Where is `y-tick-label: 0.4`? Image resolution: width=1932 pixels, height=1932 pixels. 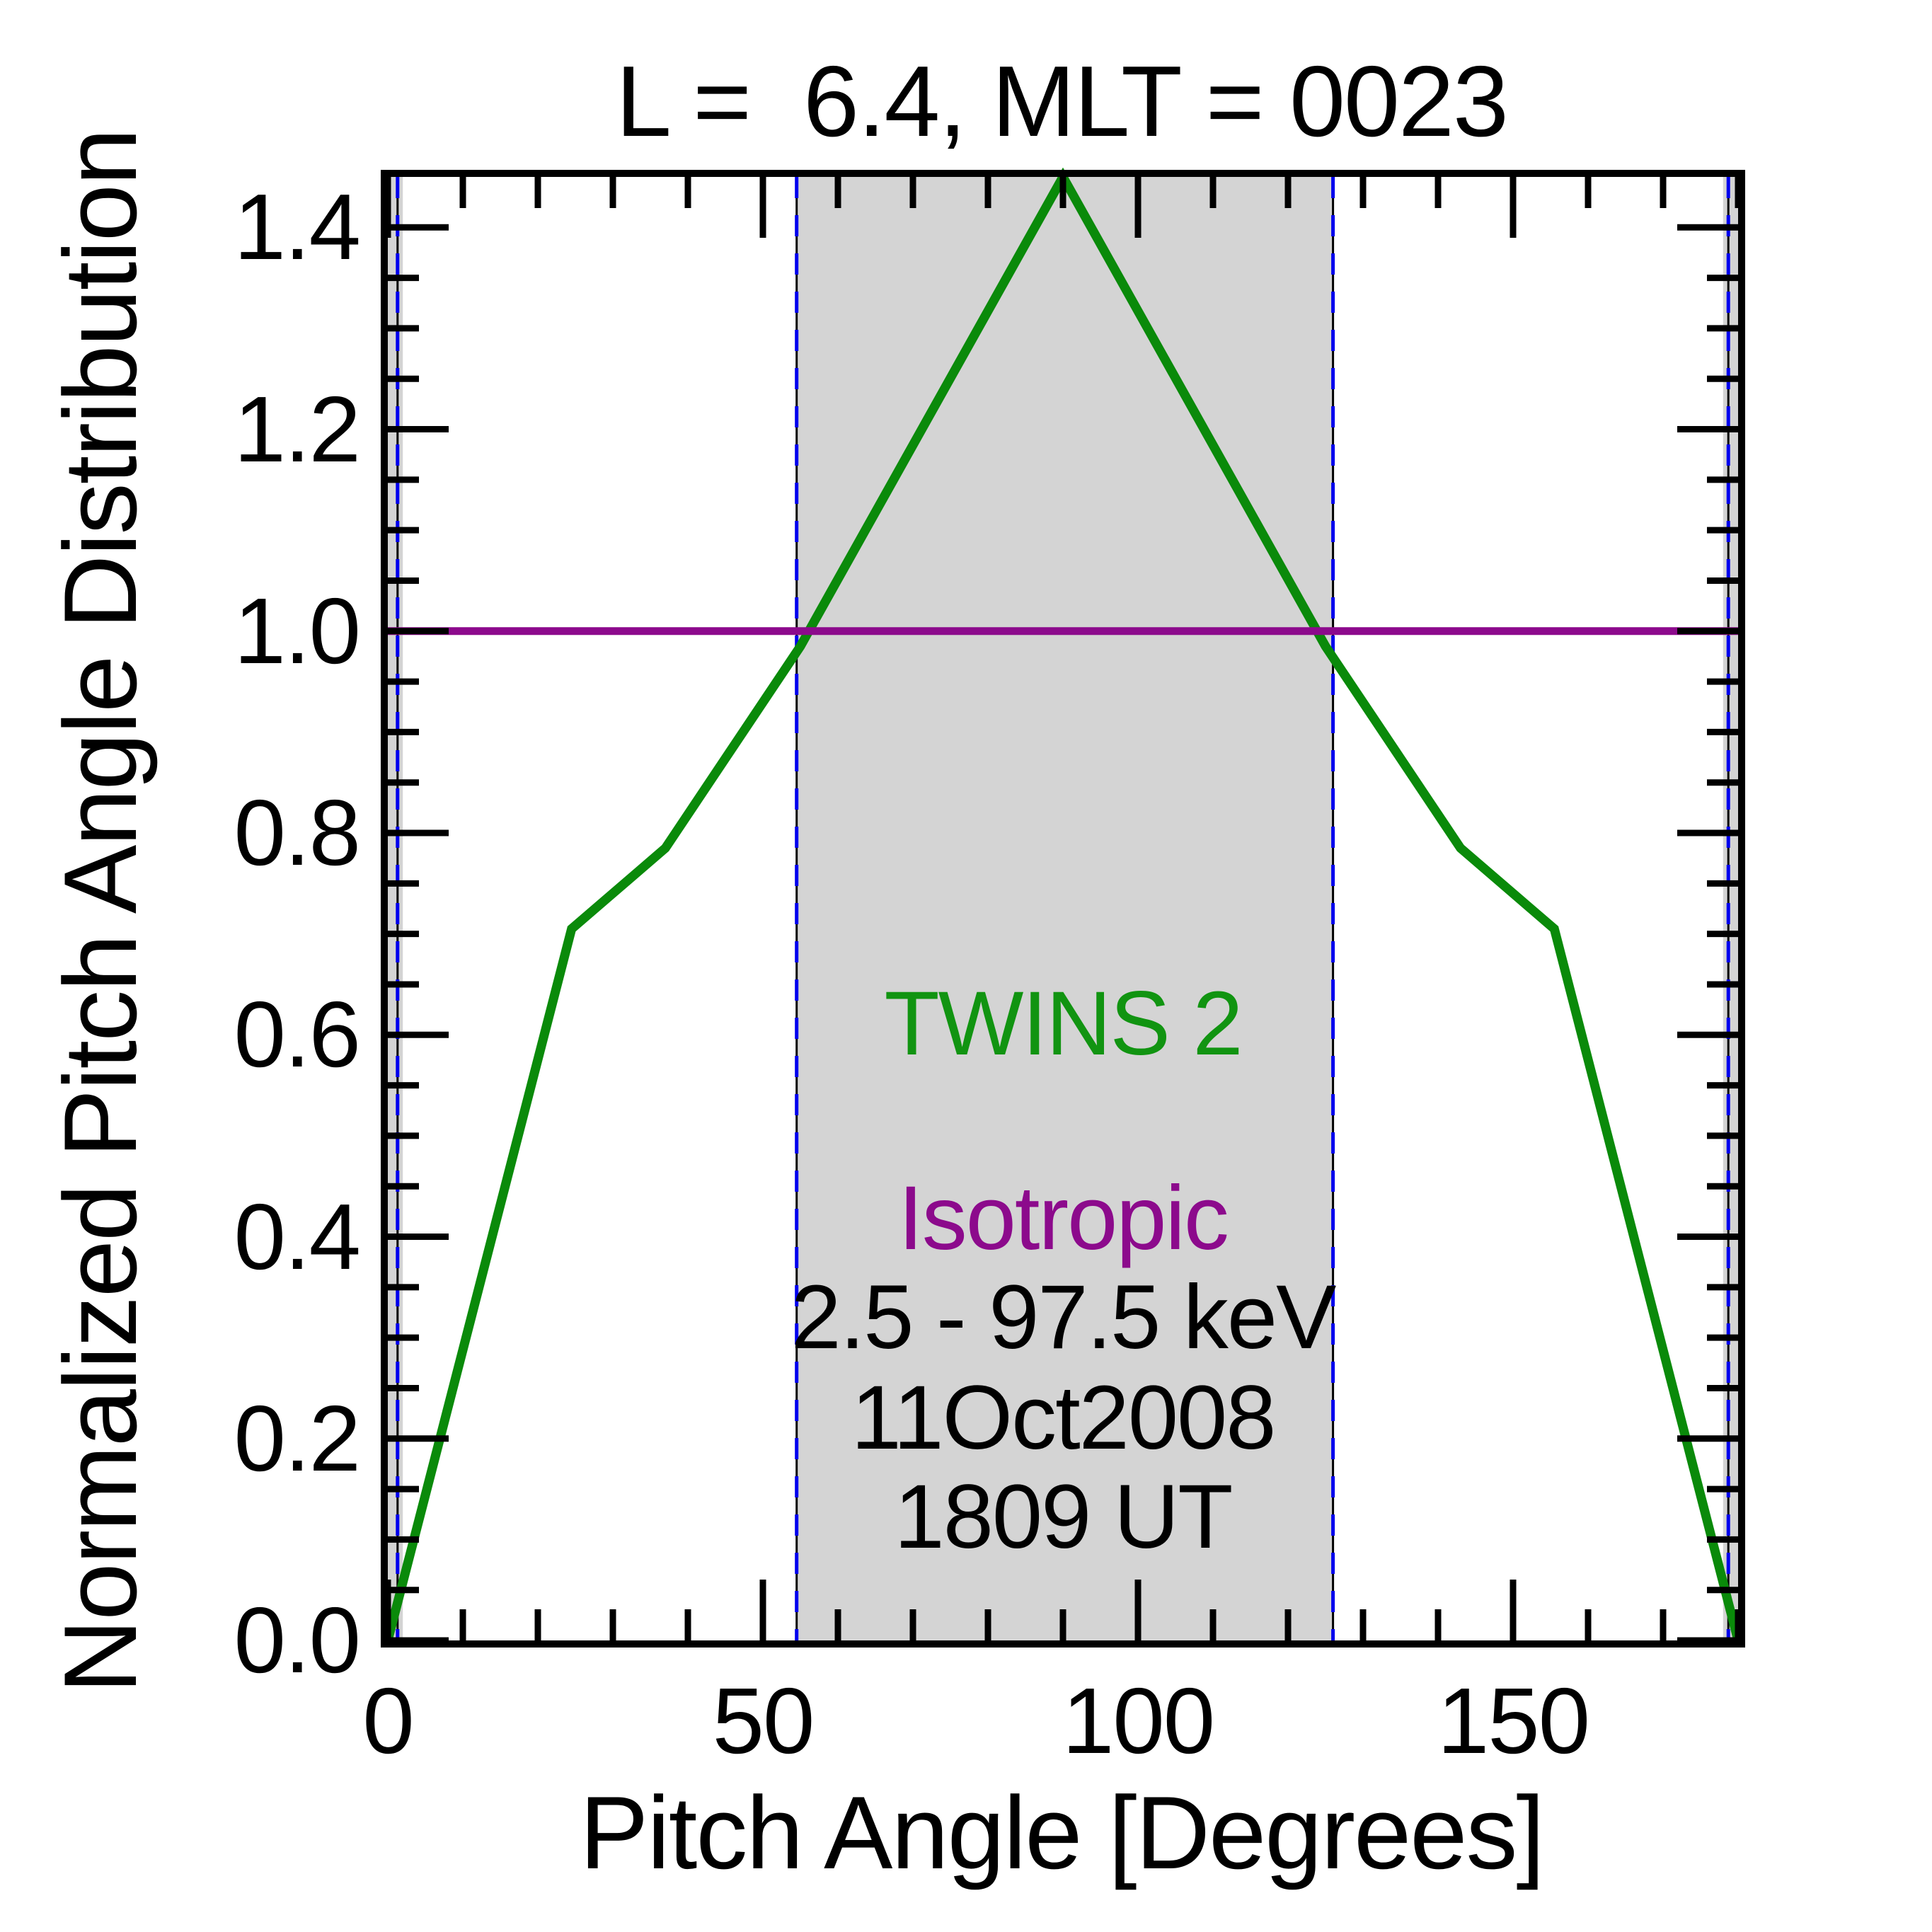 y-tick-label: 0.4 is located at coordinates (298, 1236).